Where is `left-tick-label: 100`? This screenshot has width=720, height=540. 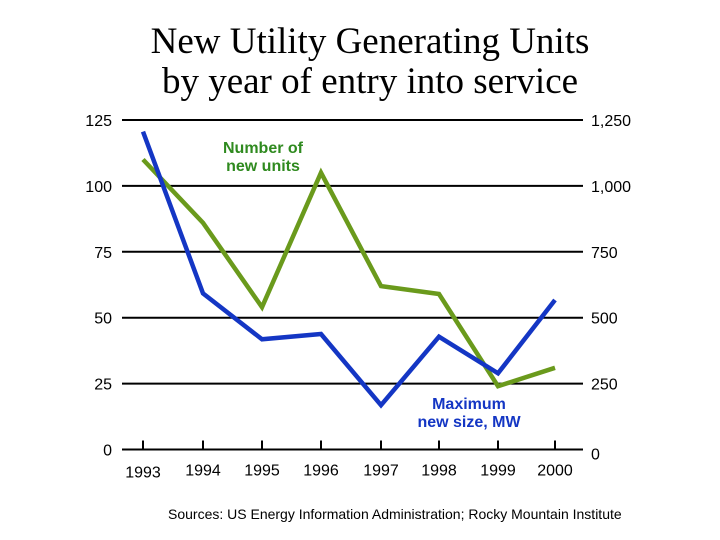
left-tick-label: 100 is located at coordinates (98, 187).